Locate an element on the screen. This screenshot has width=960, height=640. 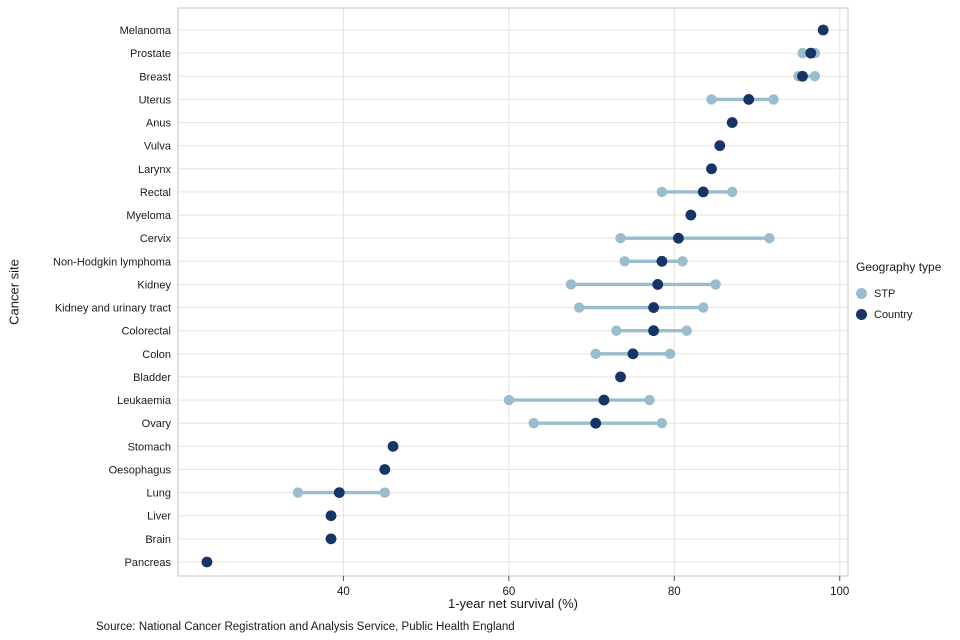
category-label: Non-Hodgkin lymphoma is located at coordinates (112, 262).